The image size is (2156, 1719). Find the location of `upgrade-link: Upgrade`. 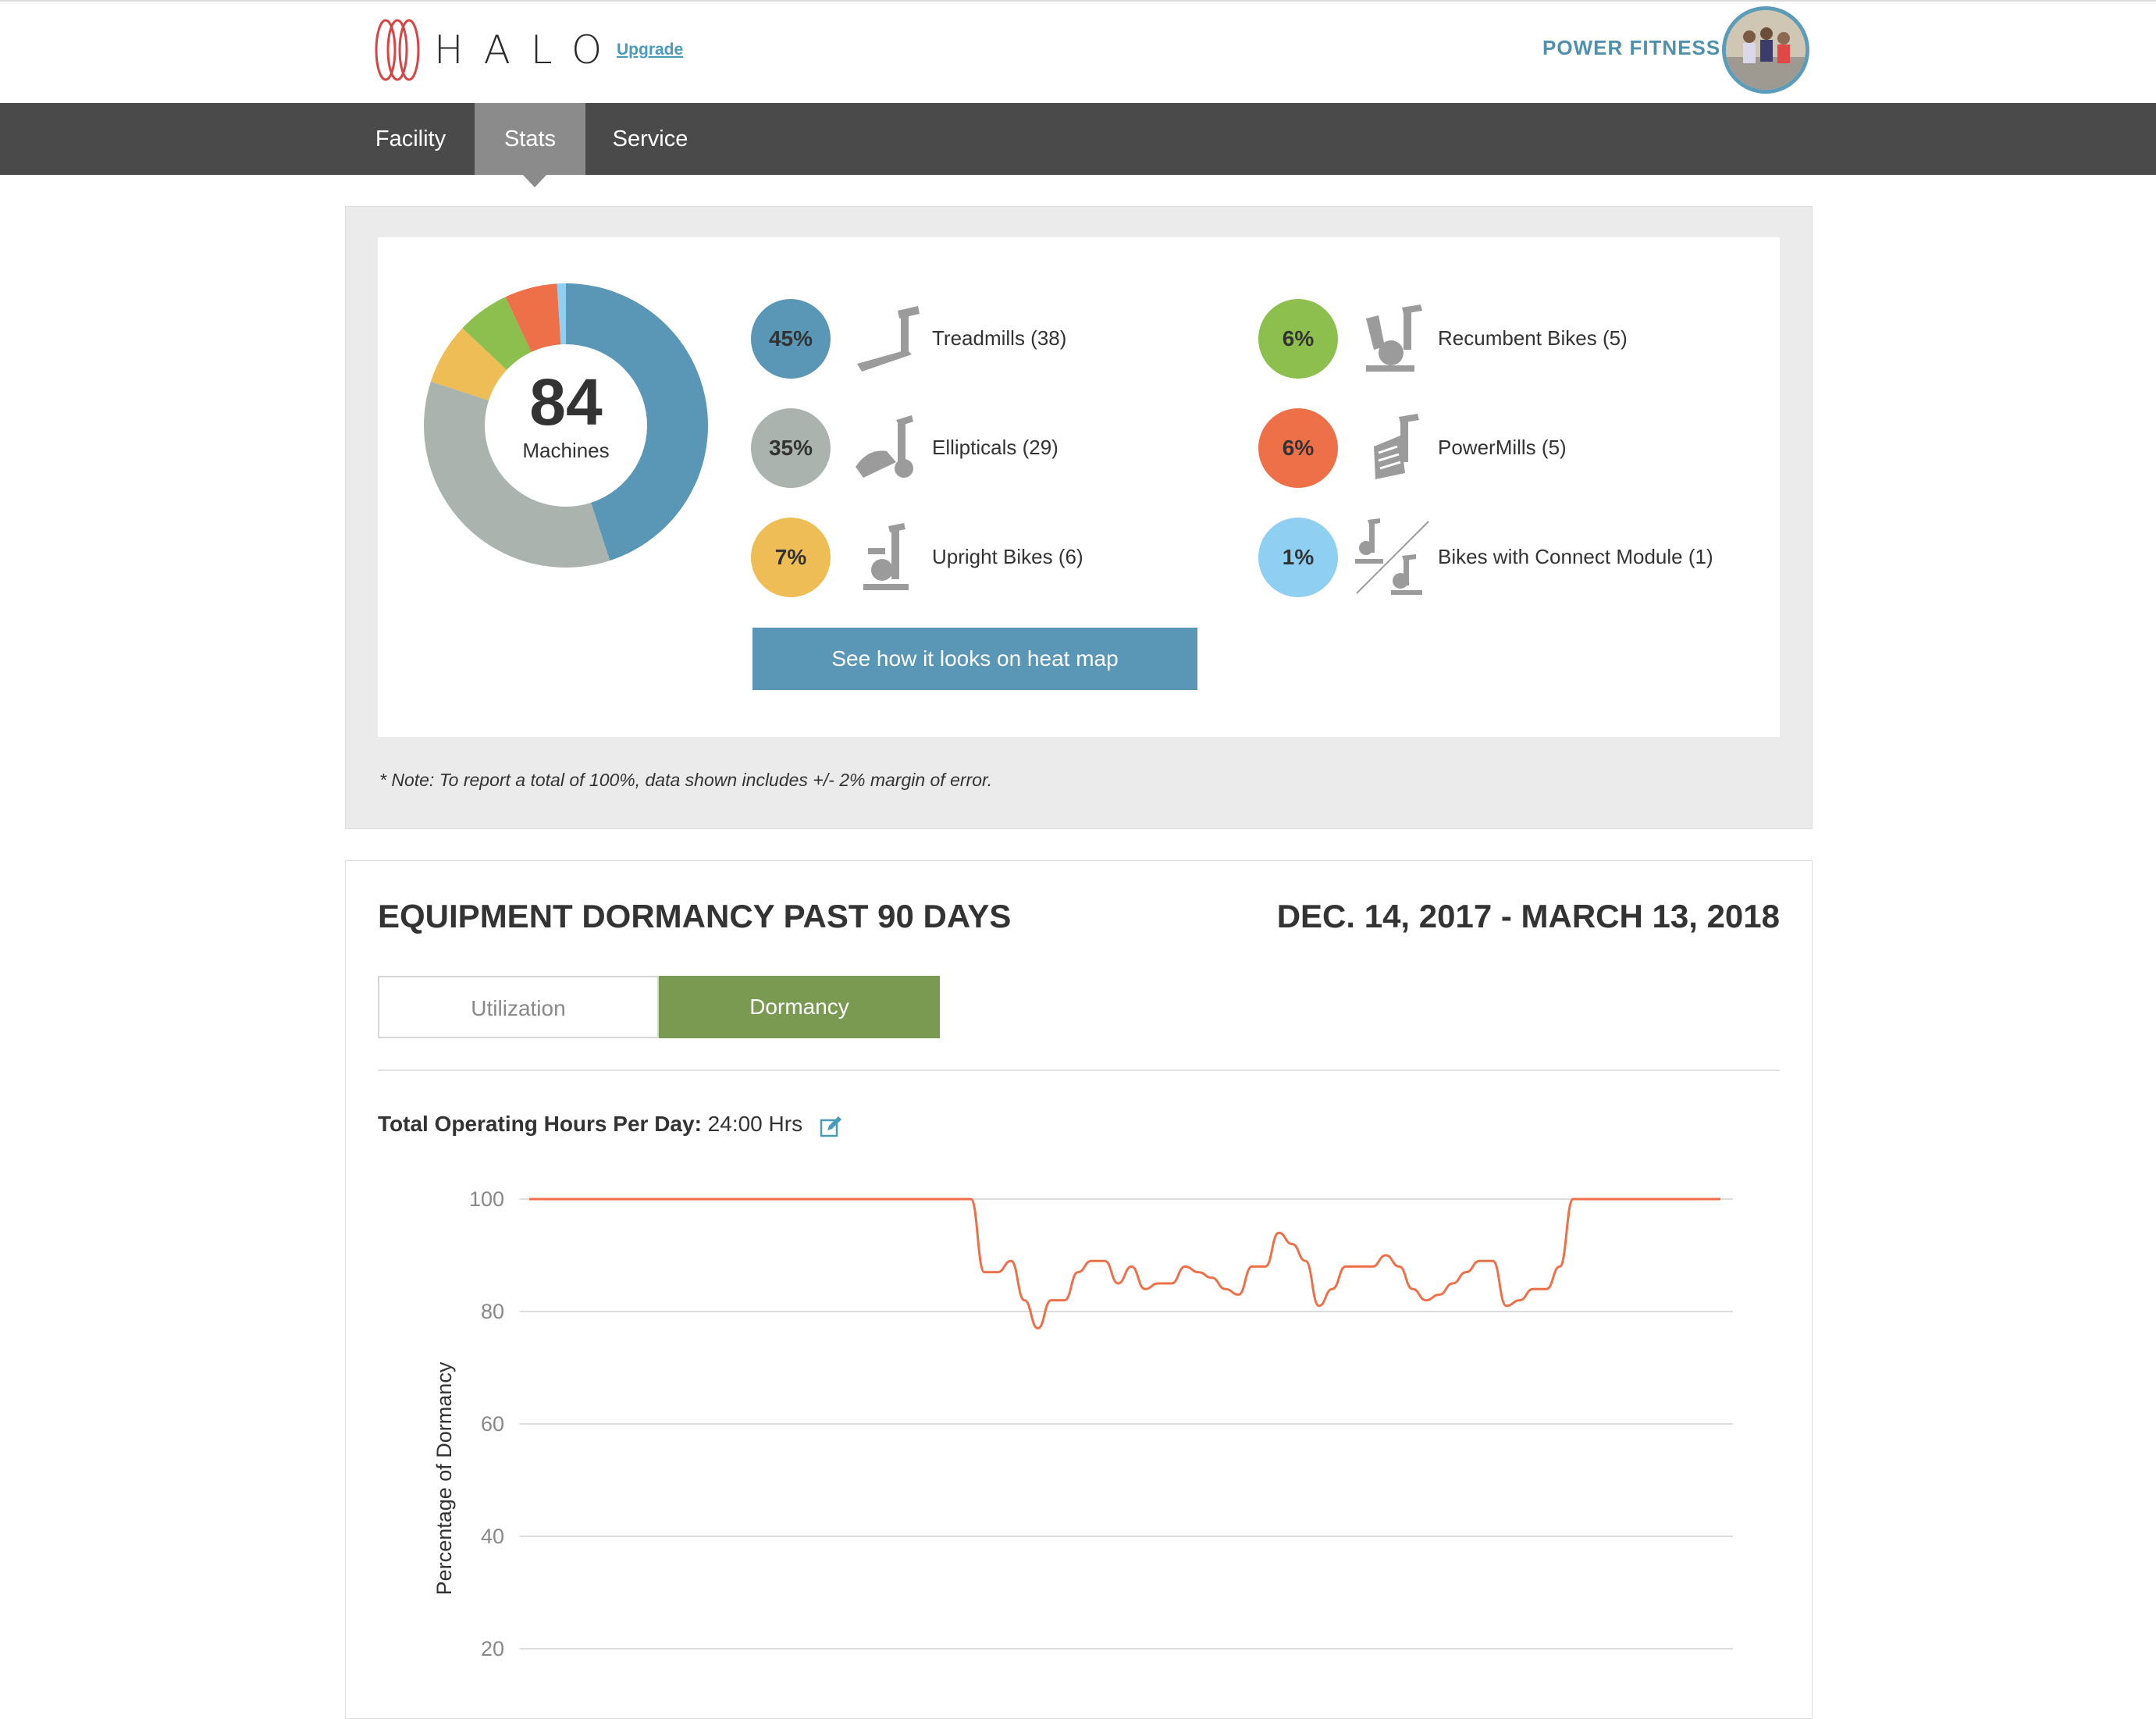

upgrade-link: Upgrade is located at coordinates (650, 50).